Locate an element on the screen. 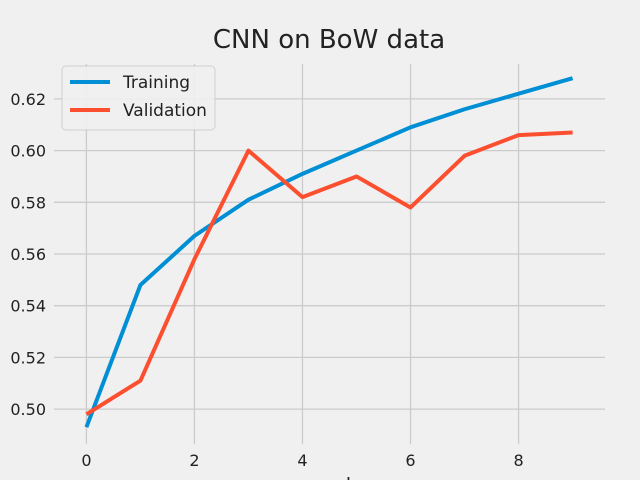 The image size is (640, 480). y-tick-label: 0.62 is located at coordinates (28, 99).